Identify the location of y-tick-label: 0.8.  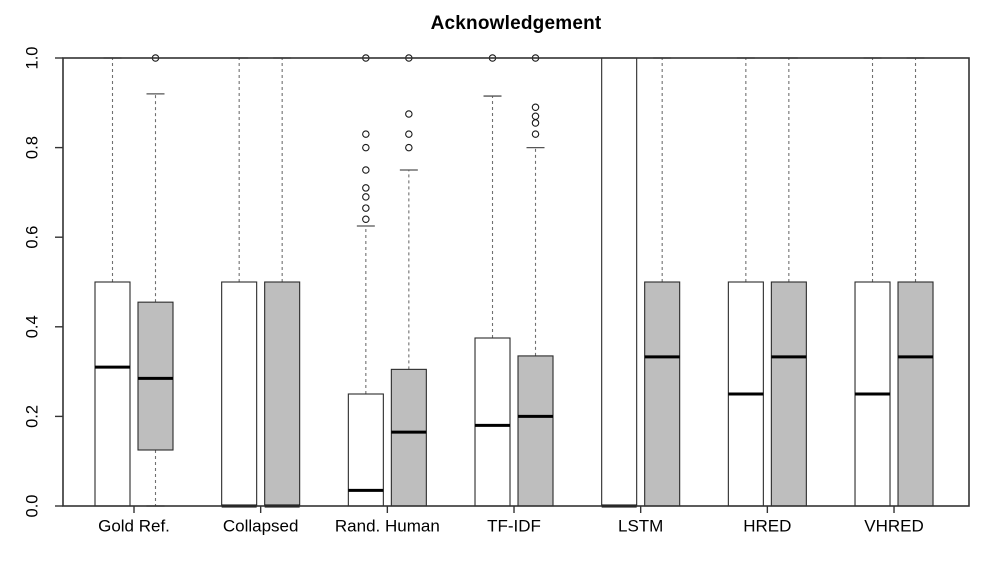
(32, 147).